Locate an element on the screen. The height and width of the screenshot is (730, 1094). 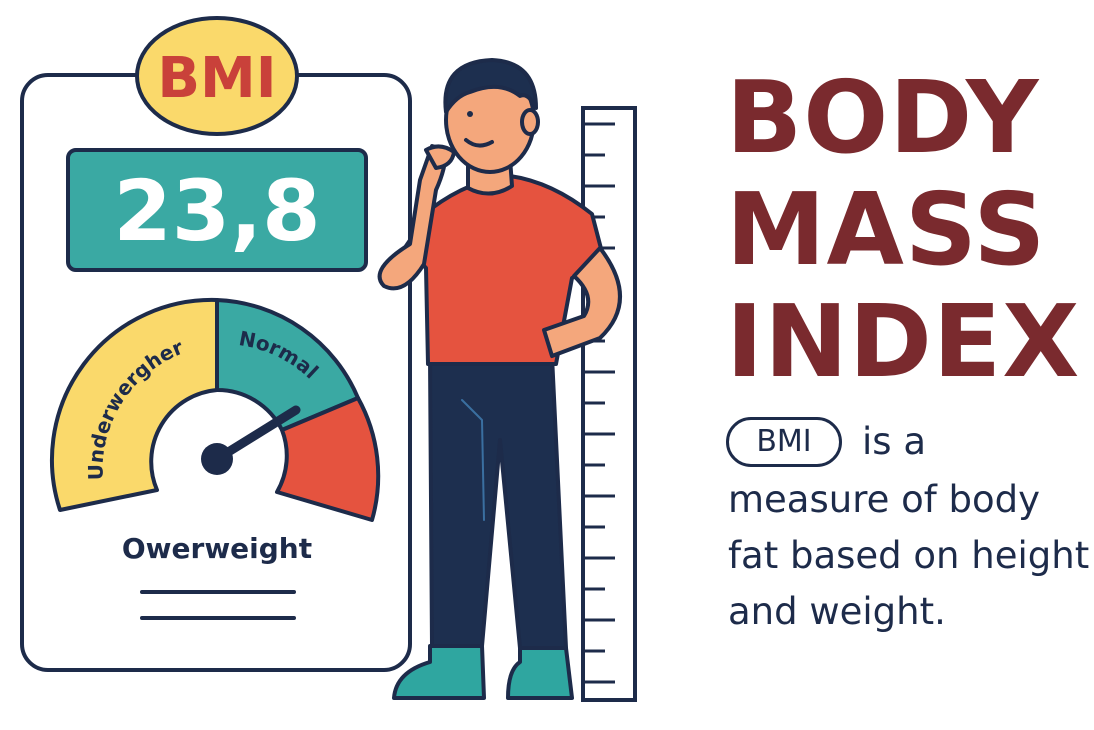
bmi-badge-label: BMI is located at coordinates (216, 78).